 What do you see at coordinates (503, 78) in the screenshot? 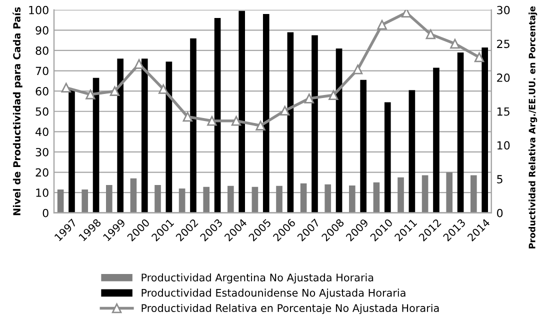
I see `y2-tick-label: 20` at bounding box center [503, 78].